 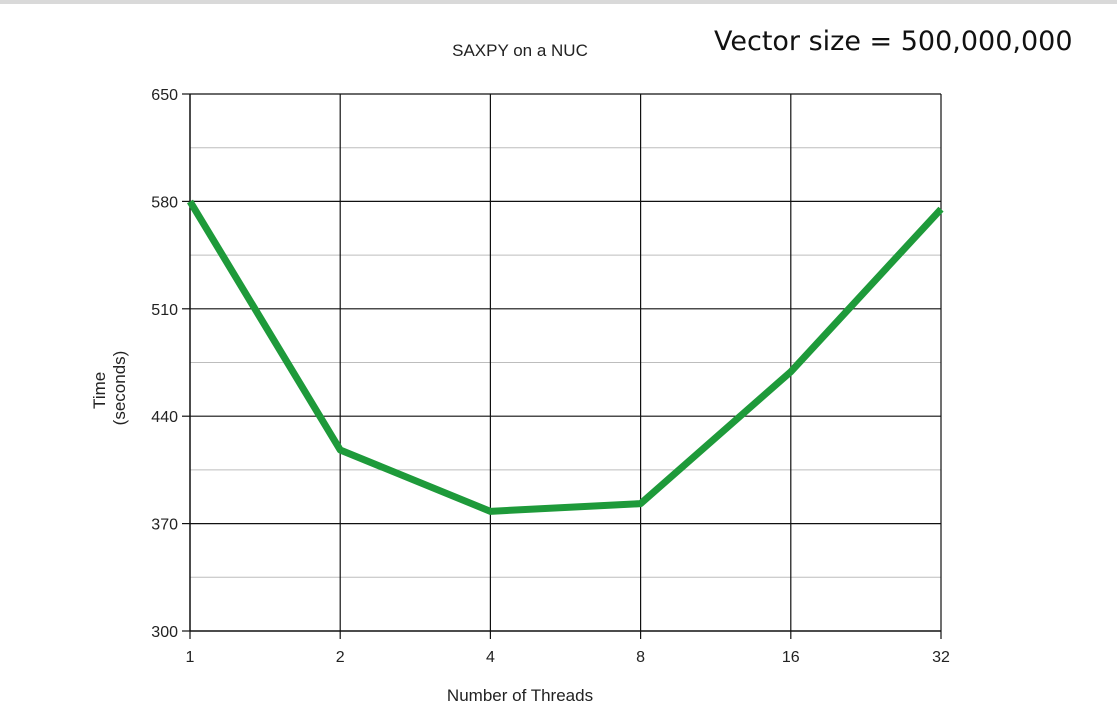 What do you see at coordinates (558, 2) in the screenshot?
I see `top-divider` at bounding box center [558, 2].